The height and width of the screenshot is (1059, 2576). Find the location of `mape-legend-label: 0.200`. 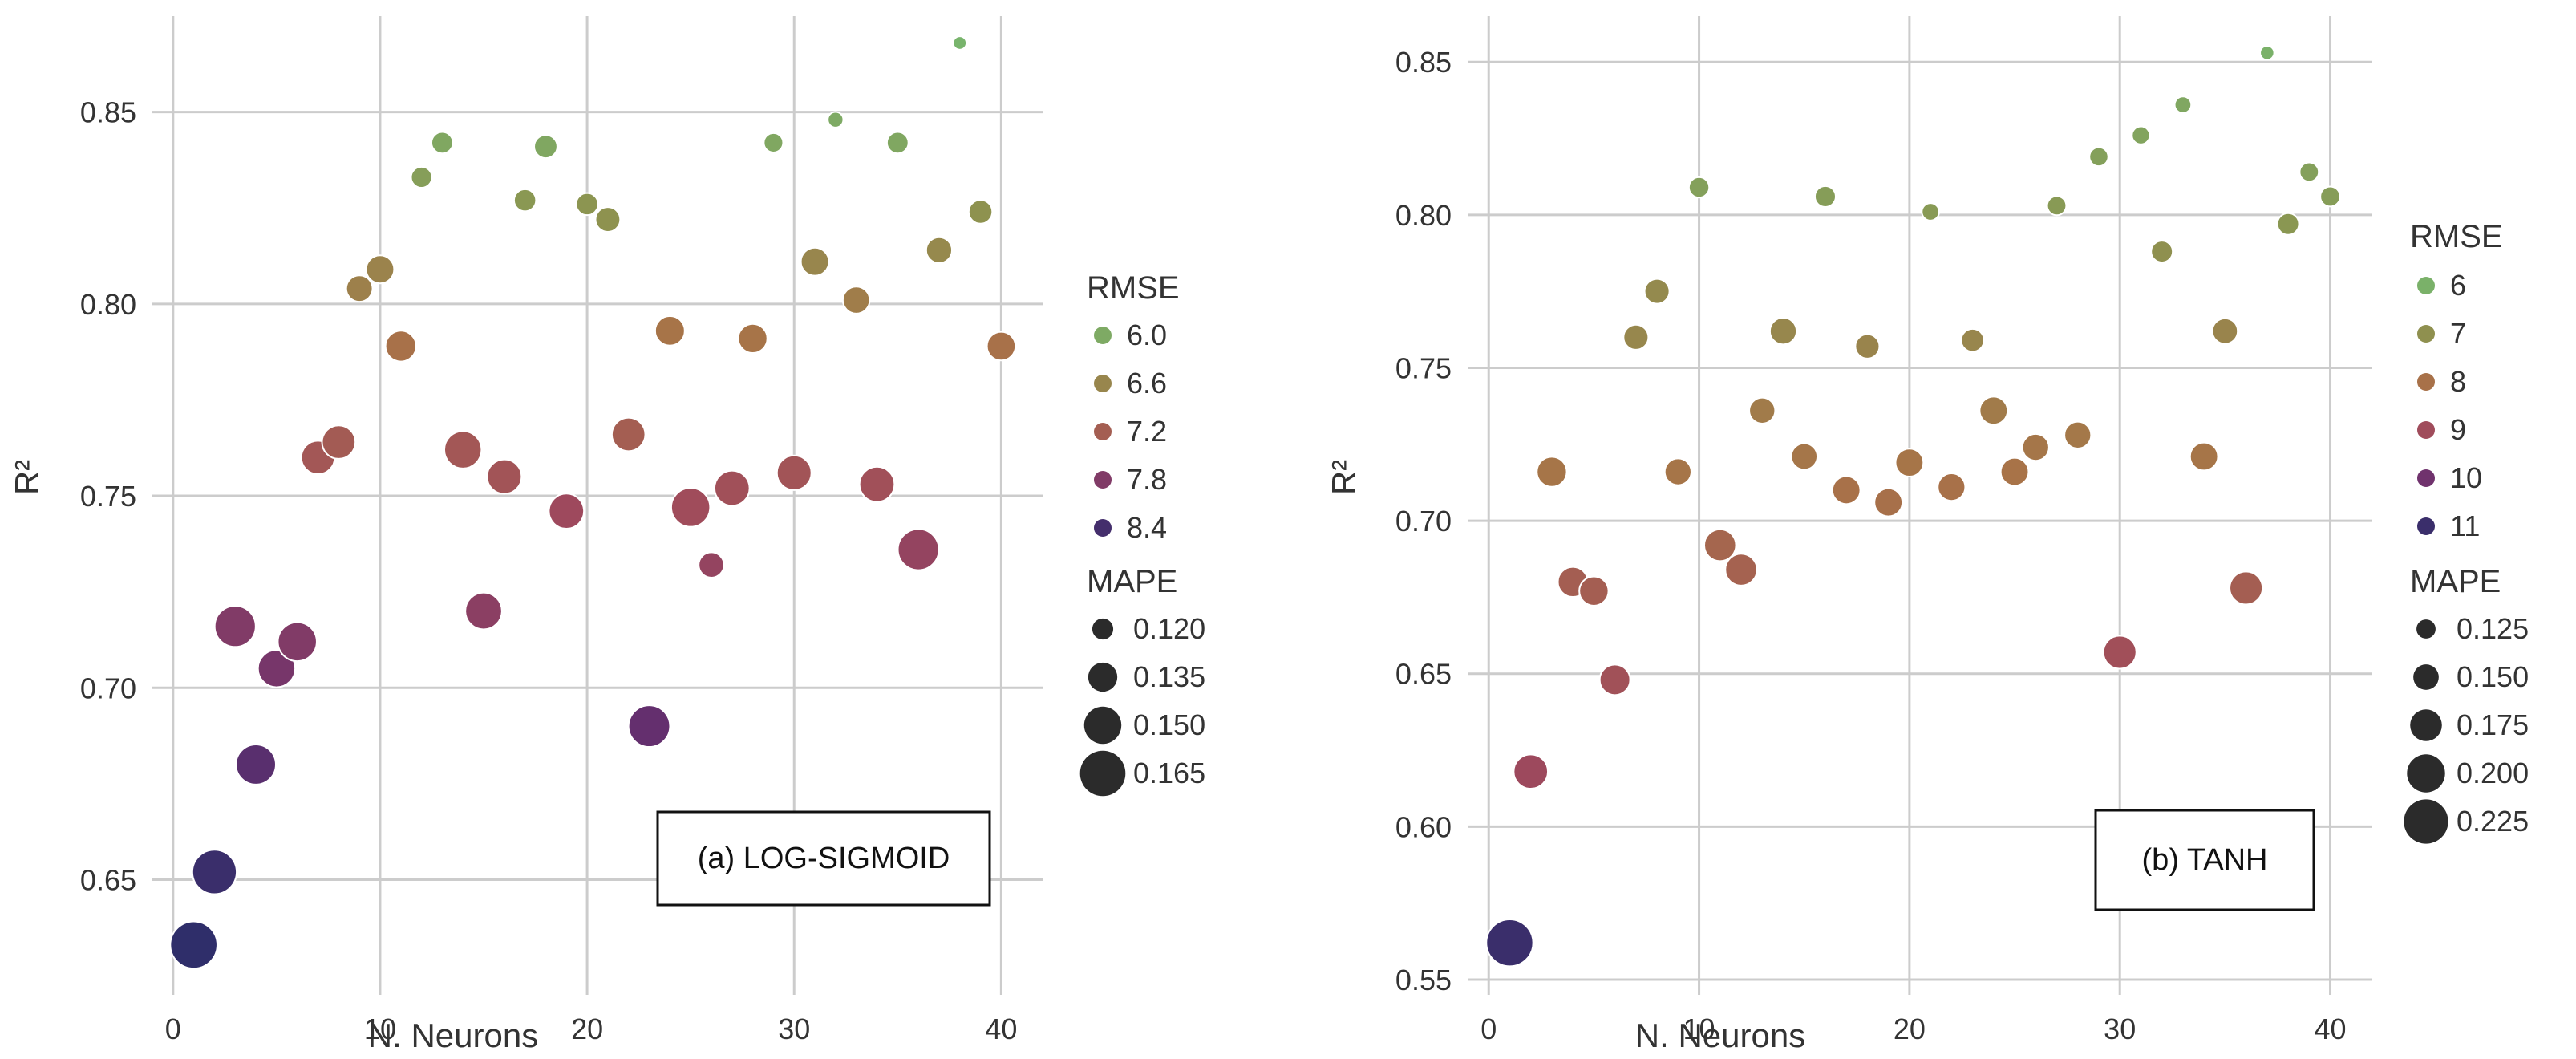

mape-legend-label: 0.200 is located at coordinates (2493, 773).